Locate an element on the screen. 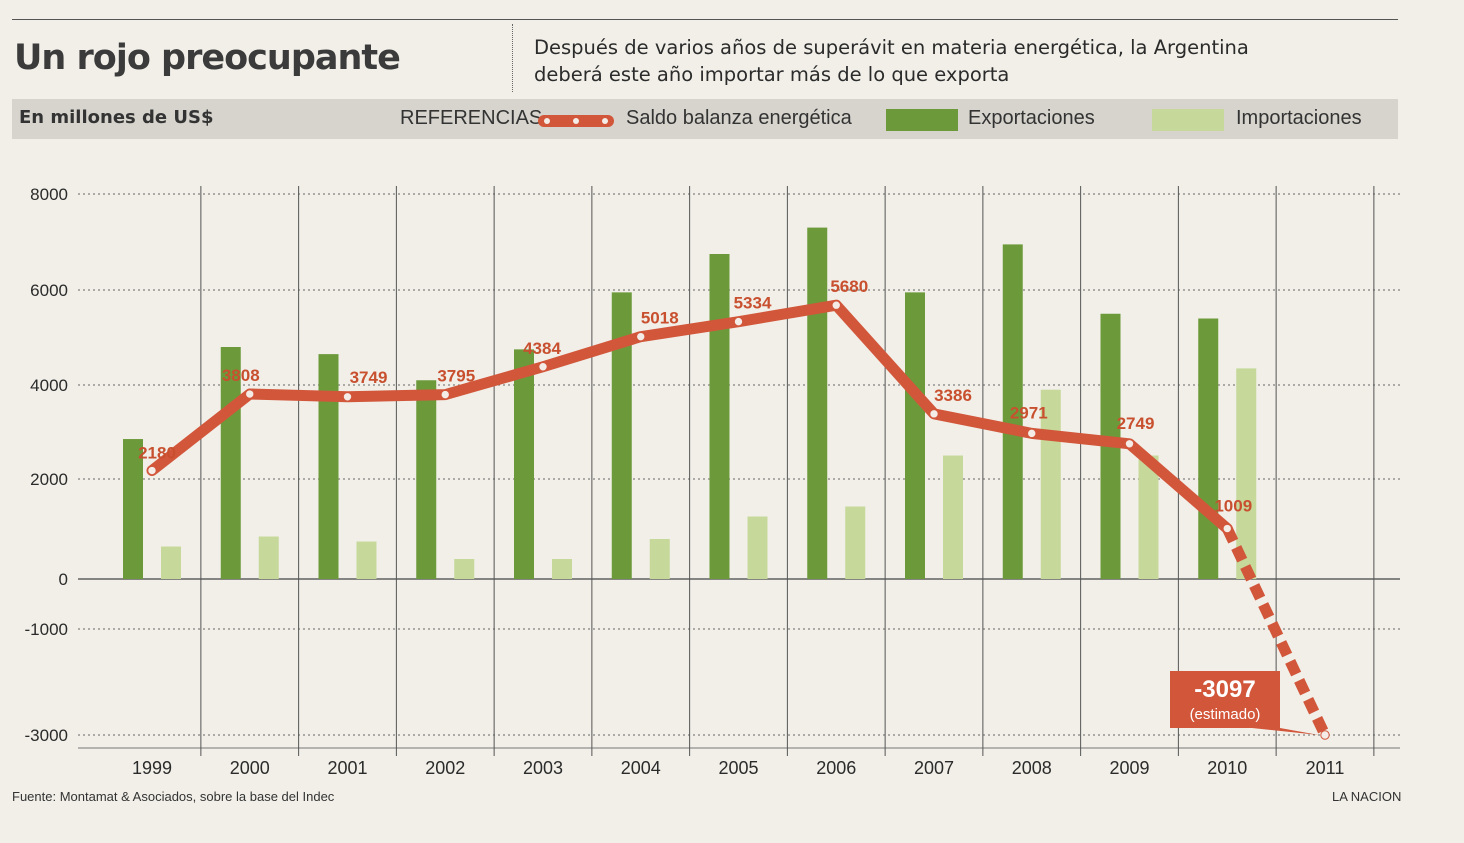 The width and height of the screenshot is (1464, 843). x-tick-label: 2001 is located at coordinates (347, 768).